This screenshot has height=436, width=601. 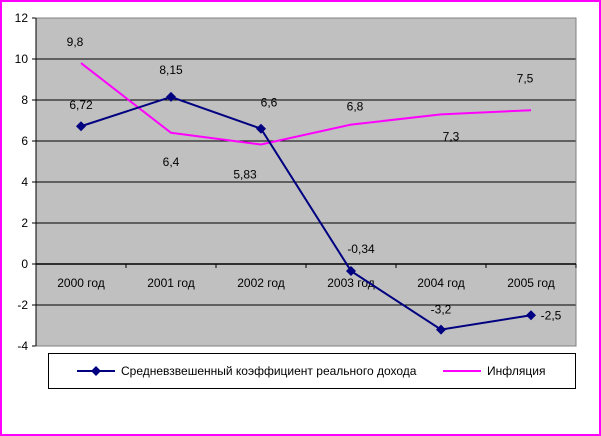 What do you see at coordinates (171, 70) in the screenshot?
I see `data-label: 8,15` at bounding box center [171, 70].